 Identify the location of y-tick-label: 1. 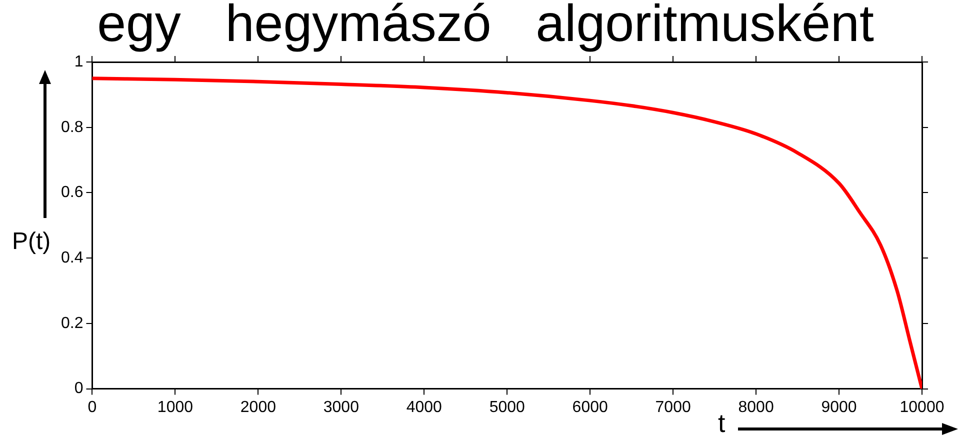
(79, 61).